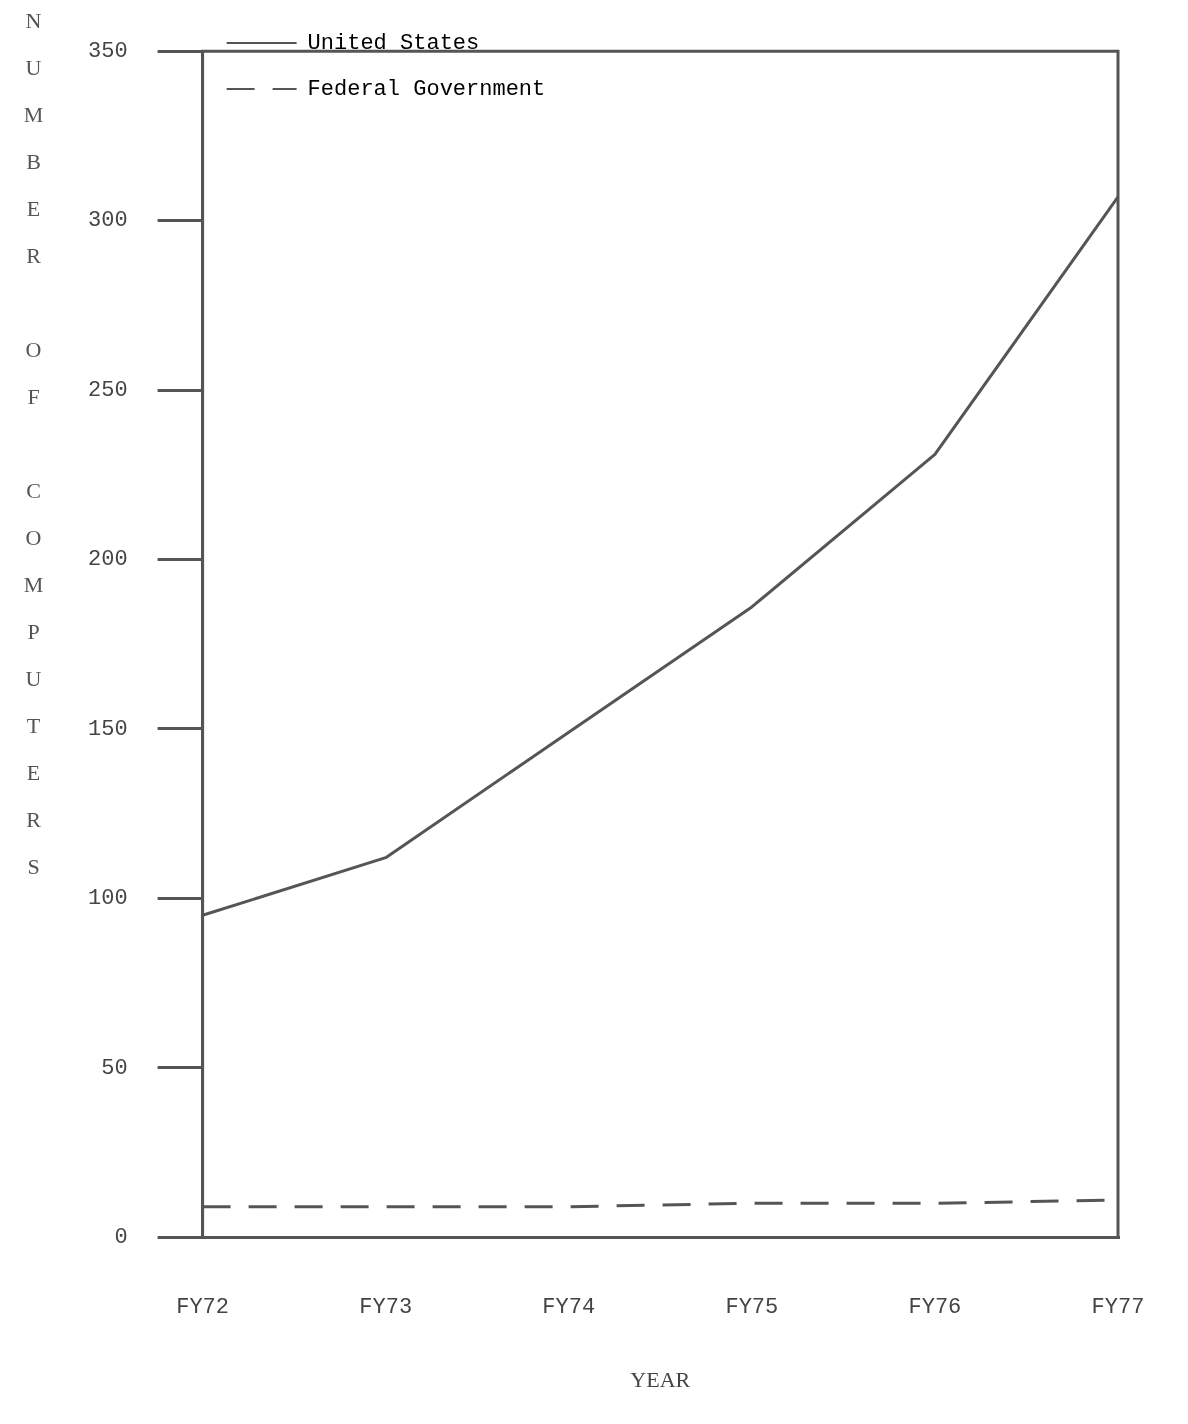 This screenshot has height=1424, width=1188. What do you see at coordinates (33, 454) in the screenshot?
I see `y-axis-title: NUMBER OF COMPUTERS` at bounding box center [33, 454].